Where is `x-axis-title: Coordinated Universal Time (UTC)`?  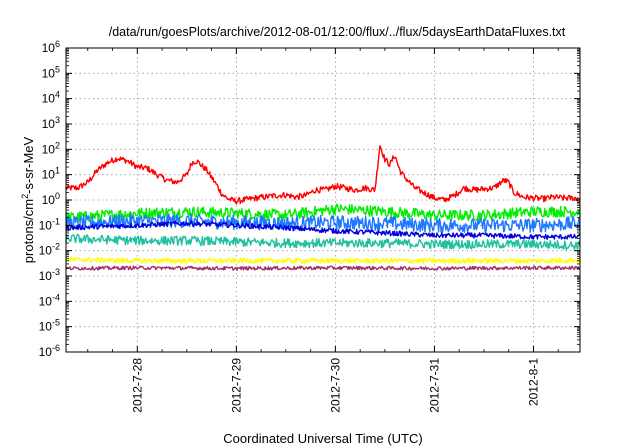 x-axis-title: Coordinated Universal Time (UTC) is located at coordinates (322, 438).